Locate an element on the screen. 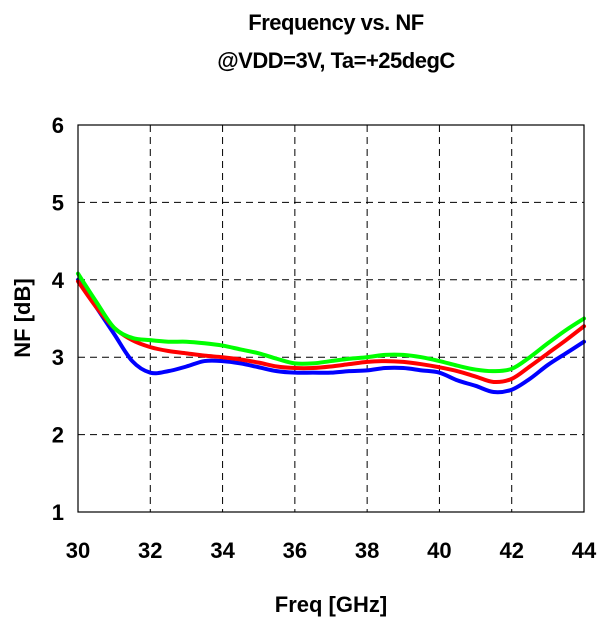  y-tick-label: 6 is located at coordinates (58, 125).